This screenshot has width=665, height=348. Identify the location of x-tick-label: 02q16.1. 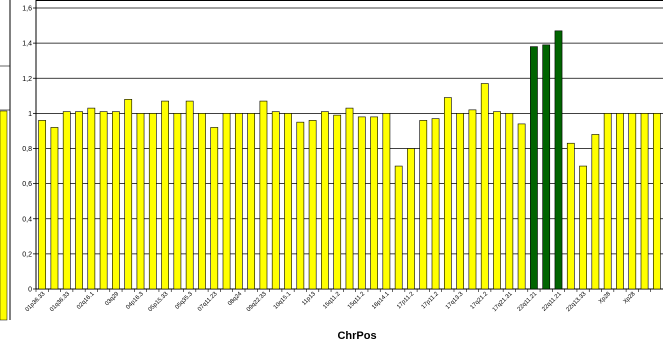
(86, 301).